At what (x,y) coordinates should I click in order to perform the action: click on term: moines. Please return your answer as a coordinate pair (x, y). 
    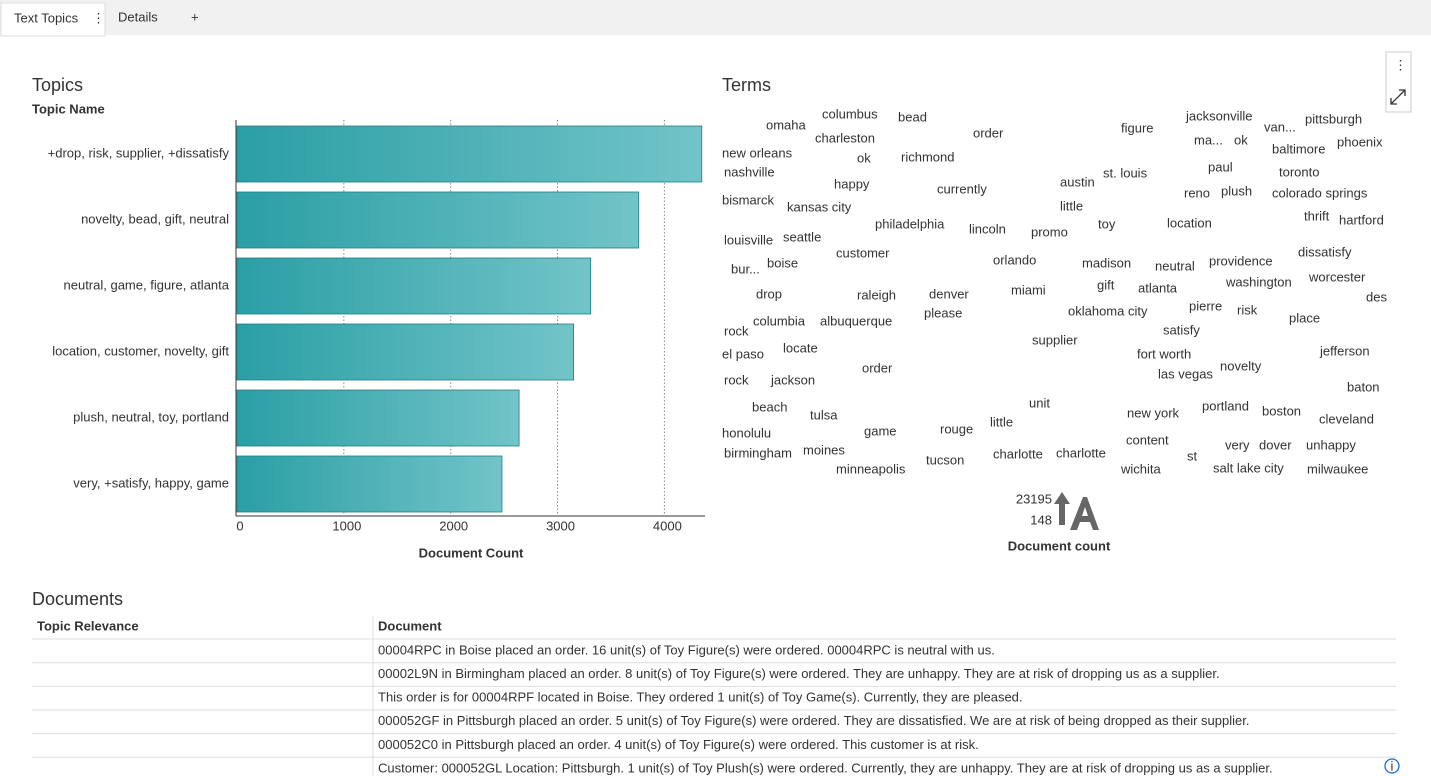
    Looking at the image, I should click on (824, 449).